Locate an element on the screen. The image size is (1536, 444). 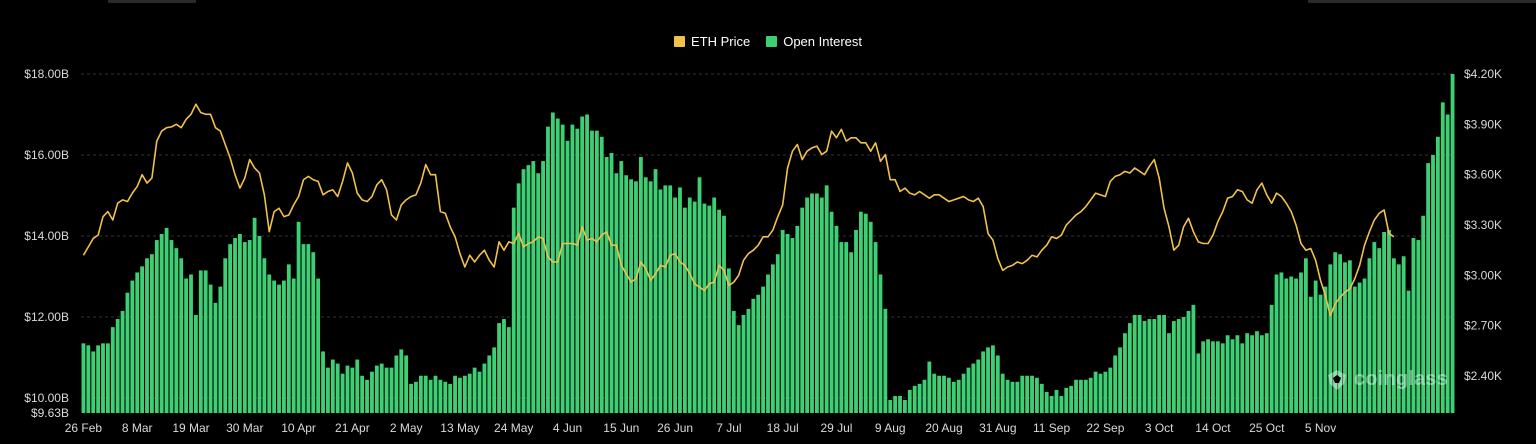
legend-item-open-interest: Open Interest is located at coordinates (814, 41).